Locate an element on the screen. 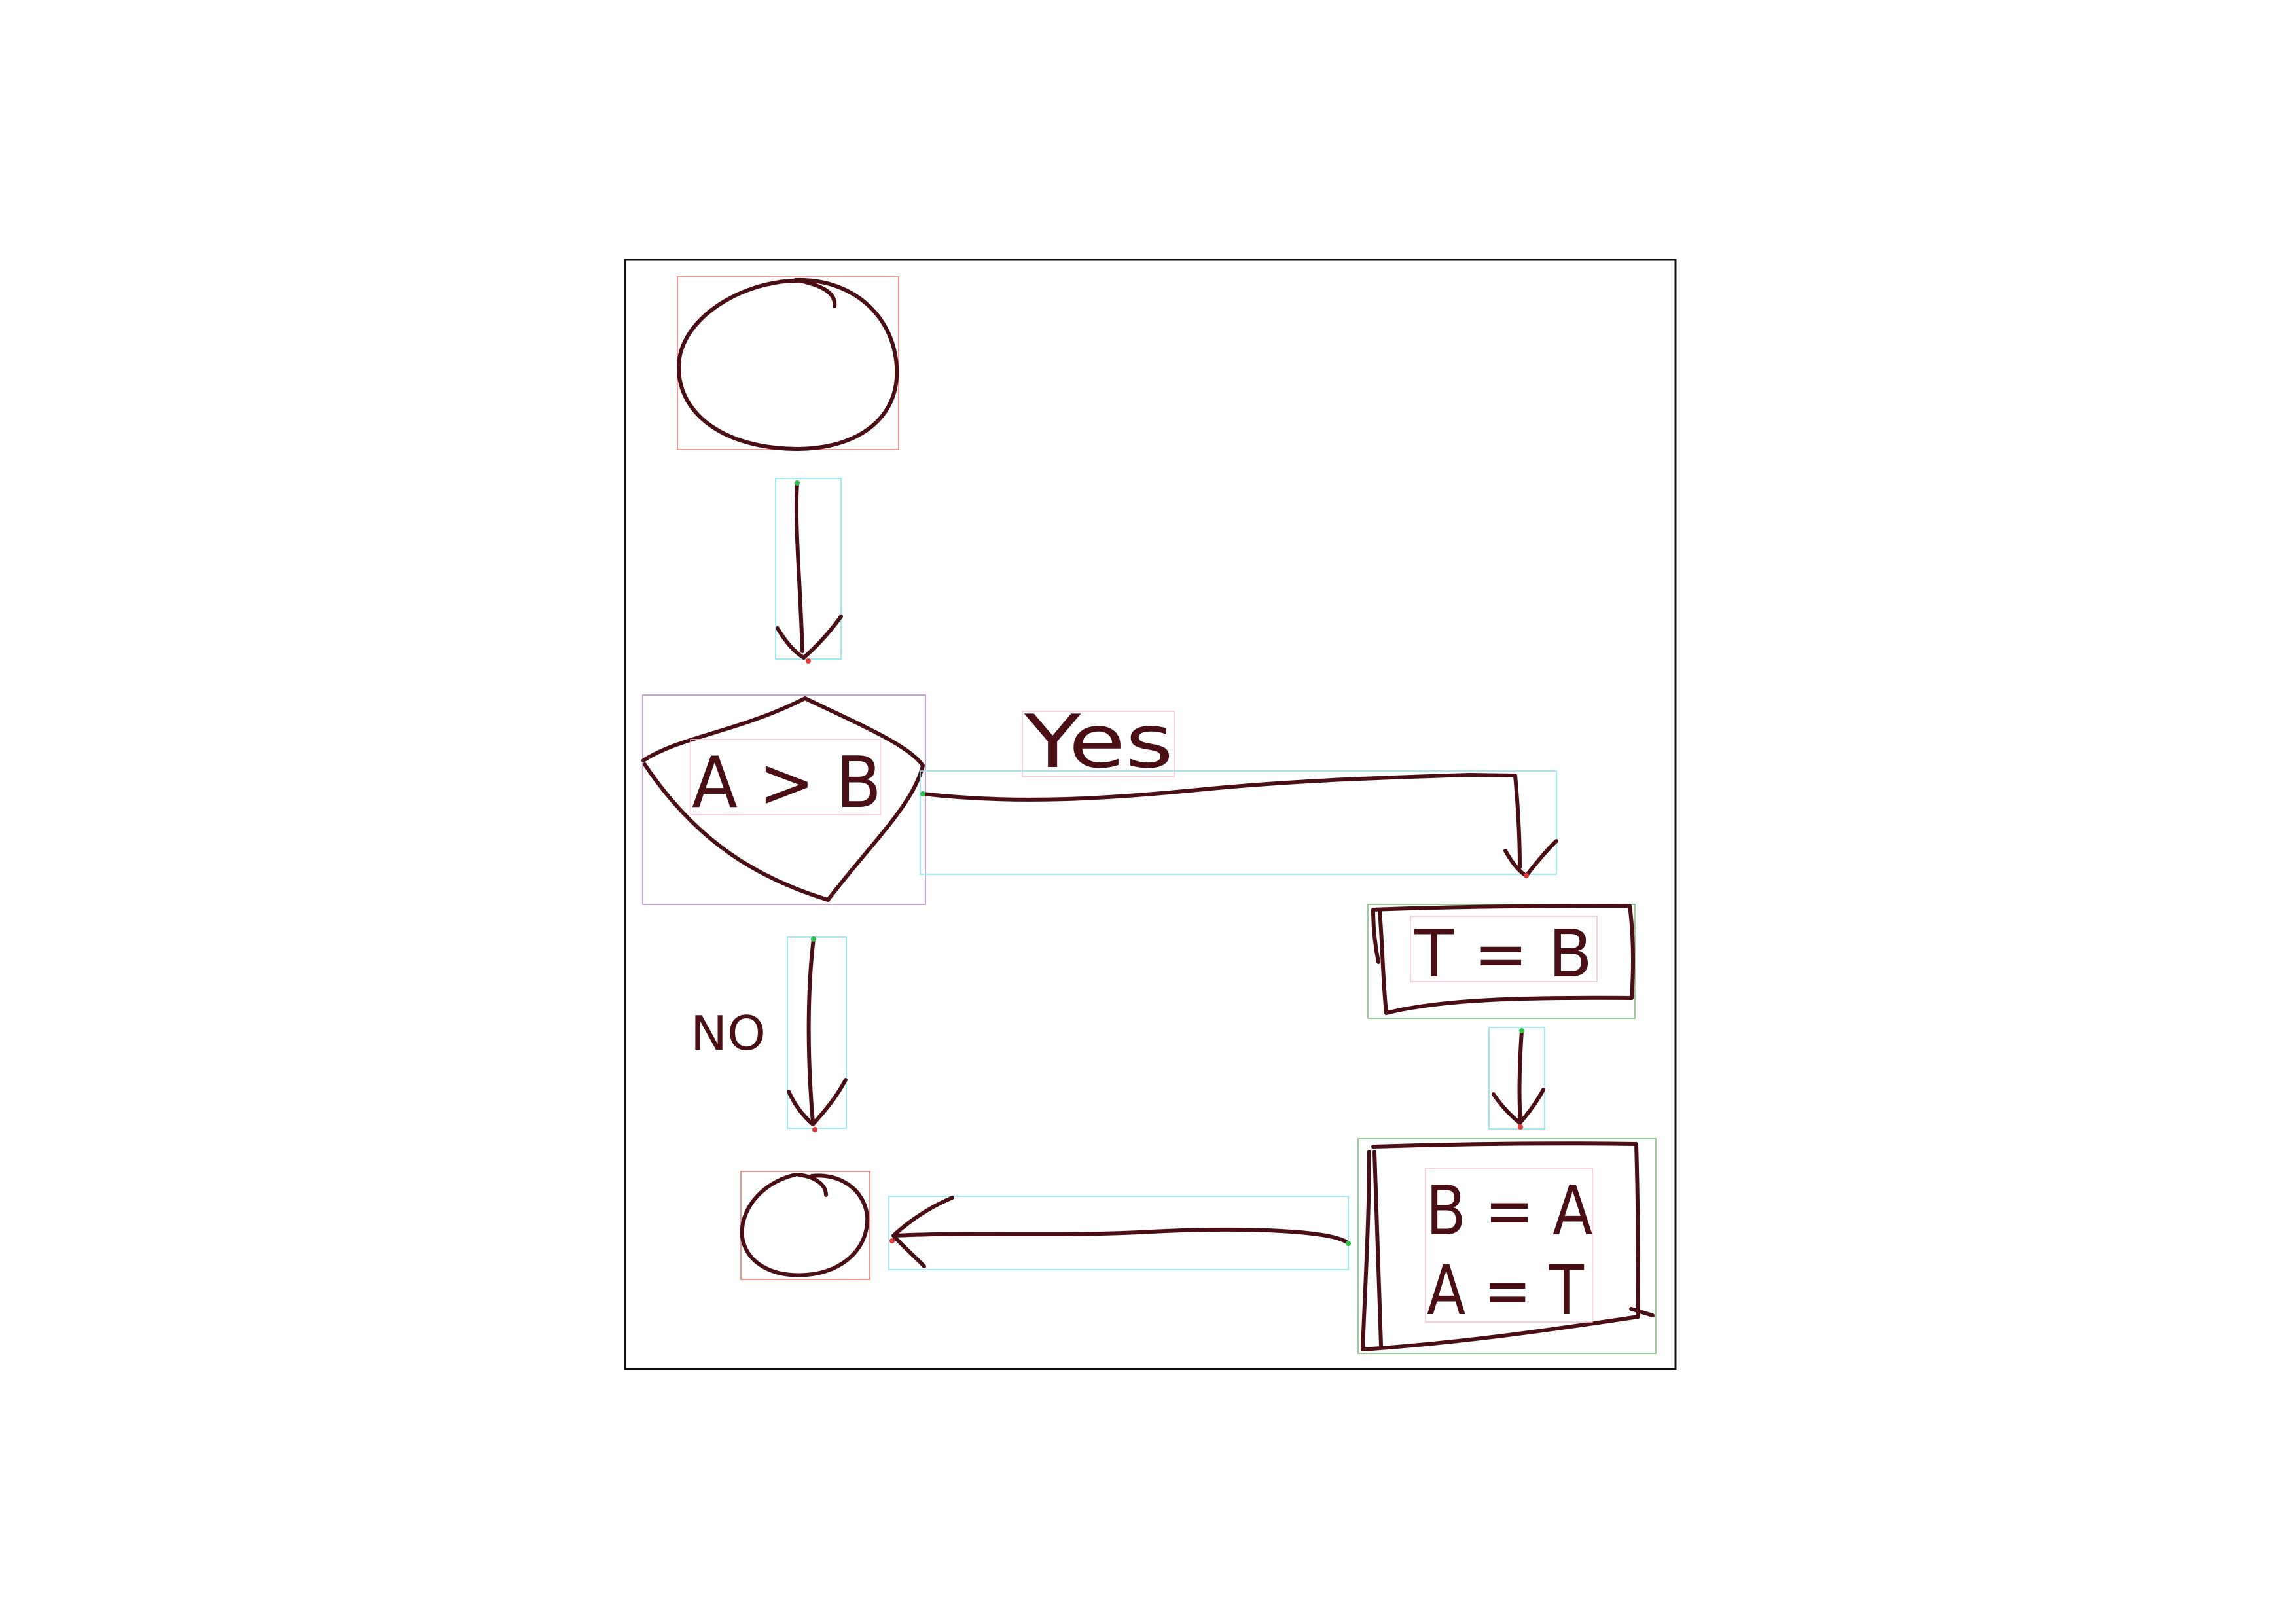  arrow-process2-to-end is located at coordinates (1119, 1233).